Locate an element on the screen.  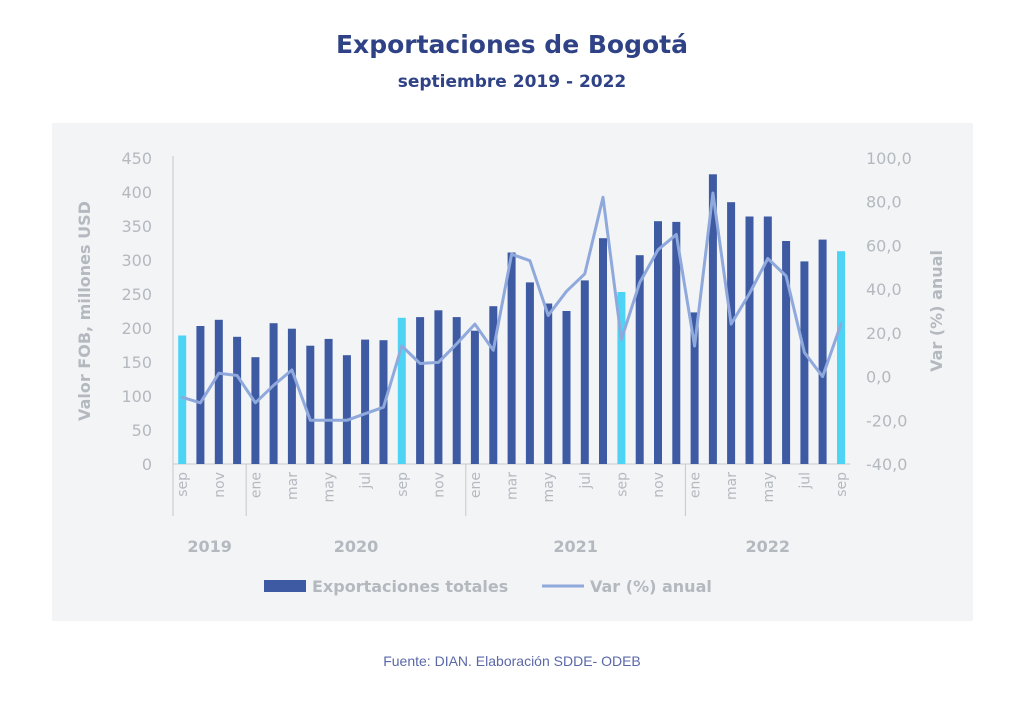
x-tick-label-6: mar is located at coordinates (293, 486).